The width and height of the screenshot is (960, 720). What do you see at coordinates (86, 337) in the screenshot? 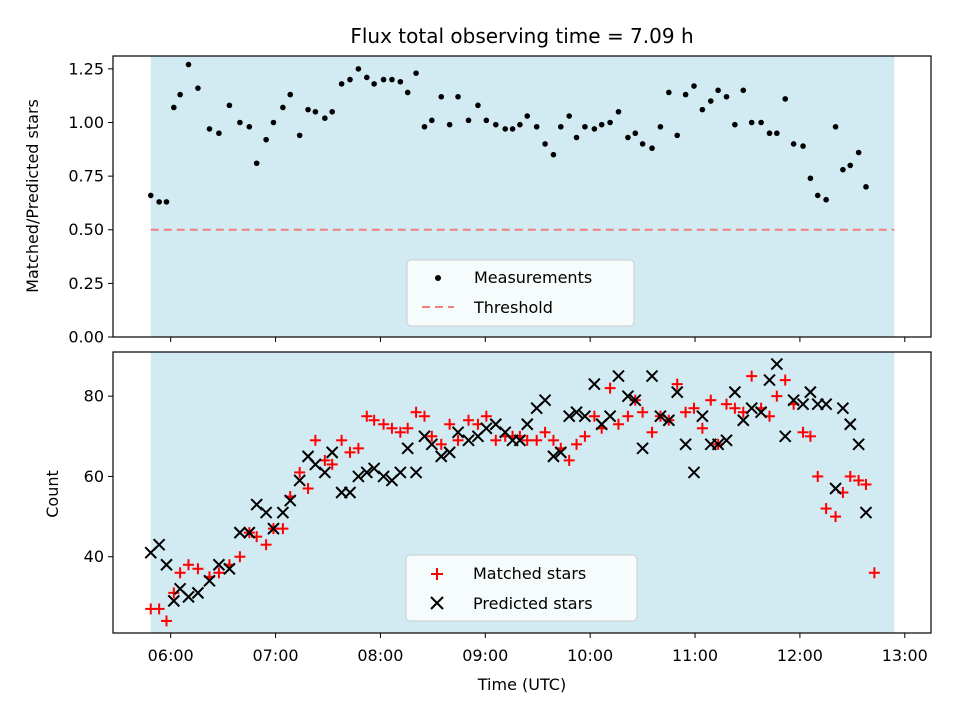
I see `y-tick-label: 0.00` at bounding box center [86, 337].